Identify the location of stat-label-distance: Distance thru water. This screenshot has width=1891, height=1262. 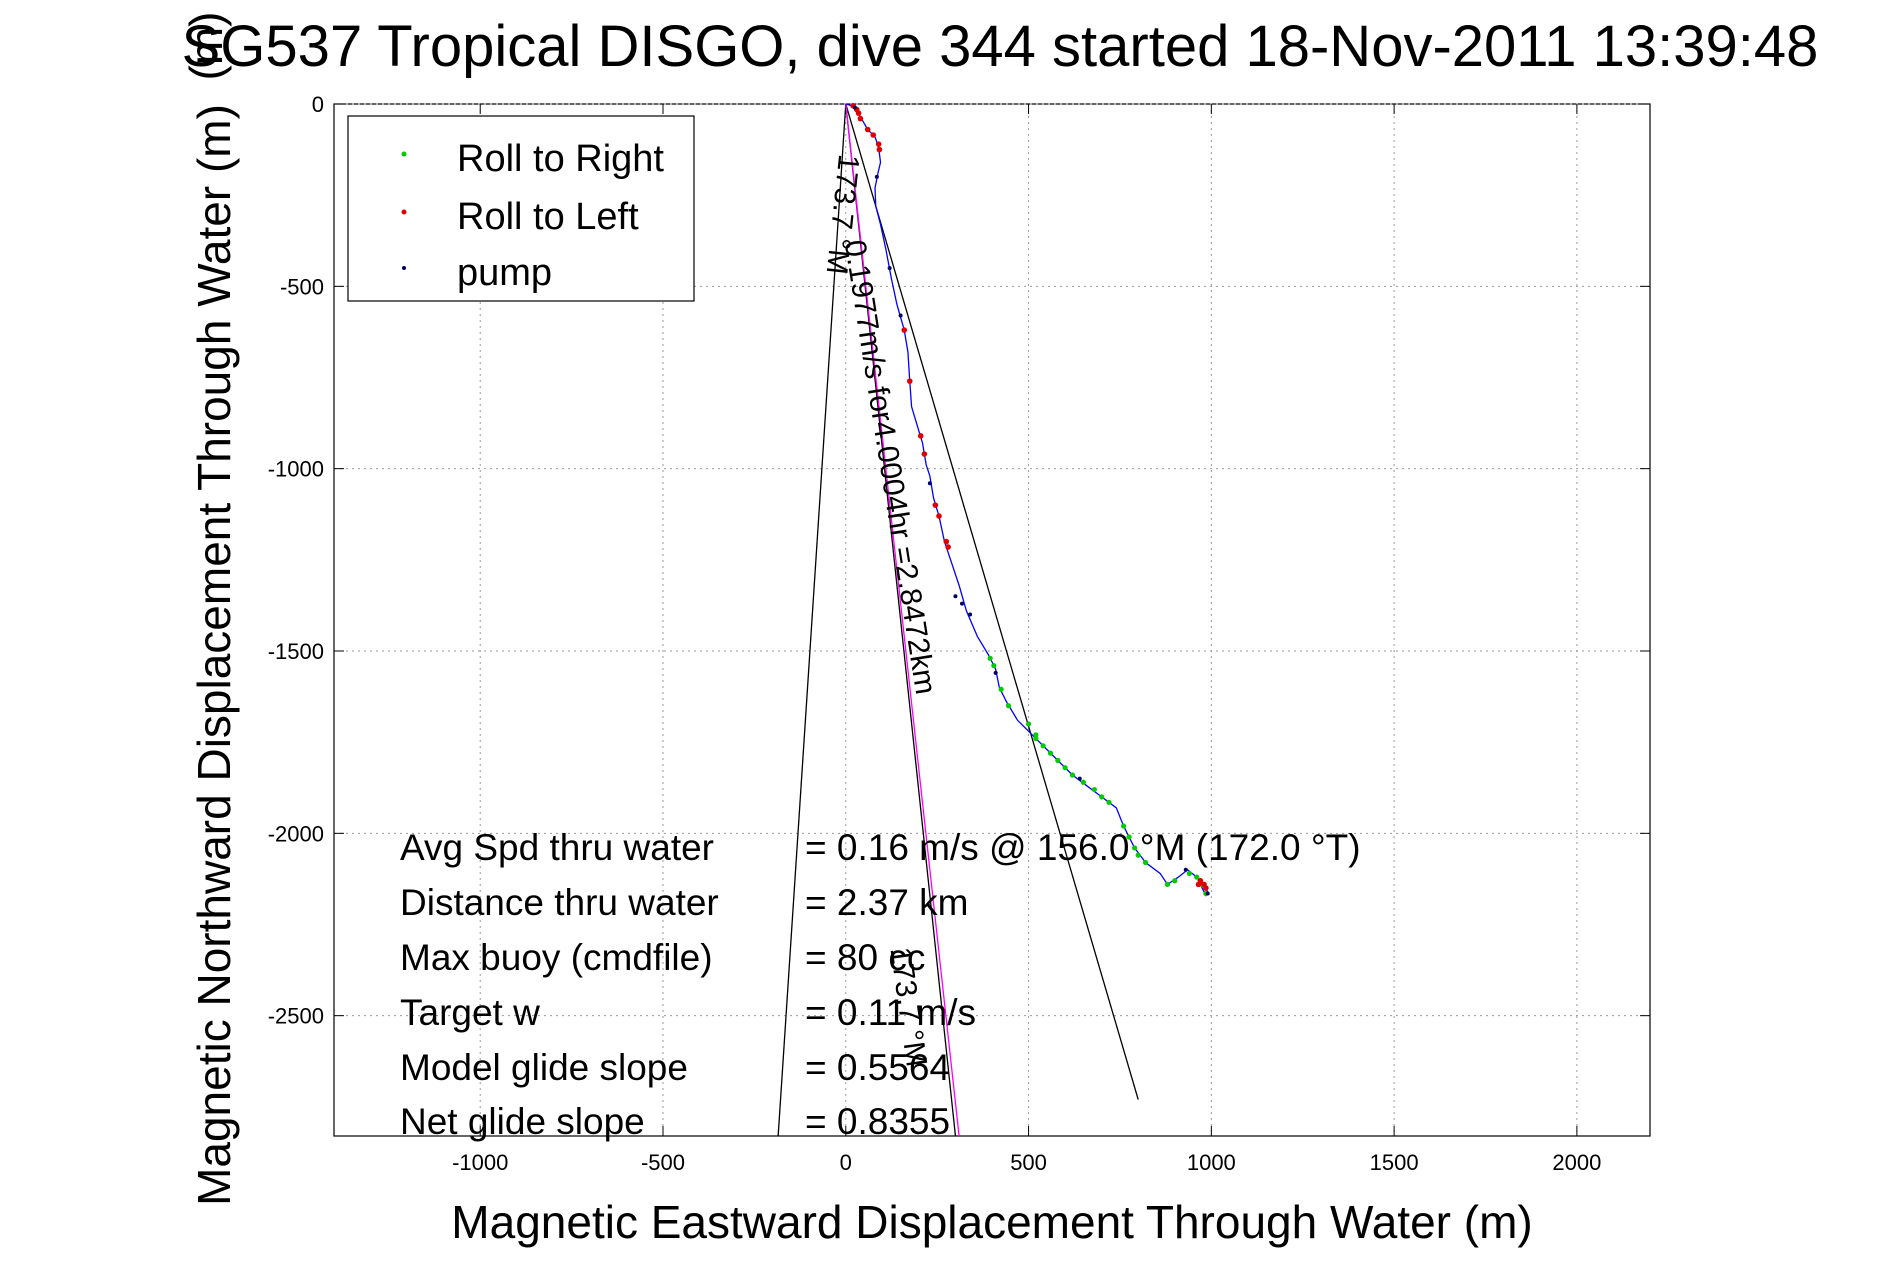
(559, 902).